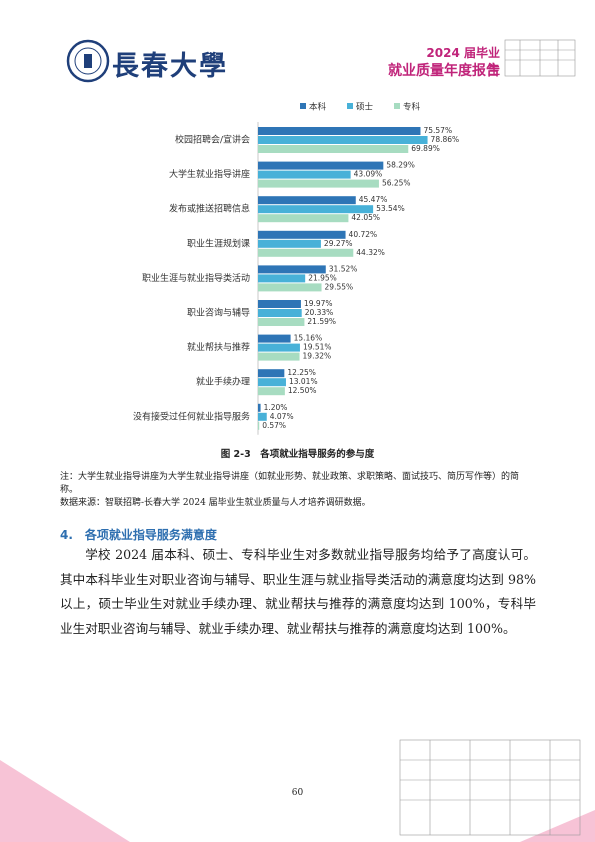  What do you see at coordinates (218, 243) in the screenshot?
I see `category-label: 职业生涯规划课` at bounding box center [218, 243].